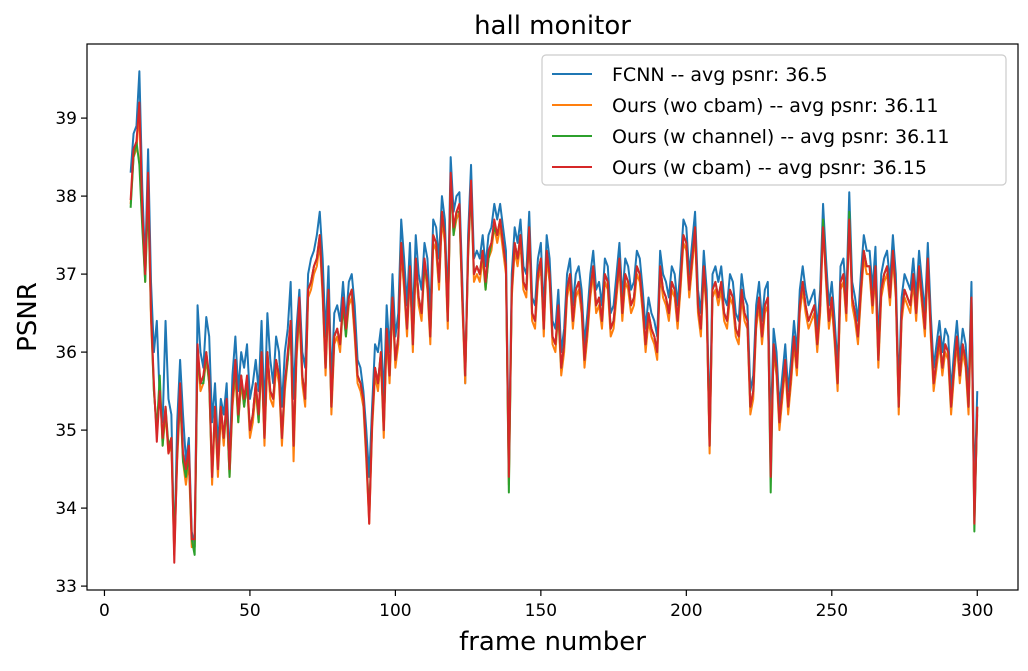  I want to click on x-axis-ticks: 0 50 100 150 200 250 300, so click(546, 605).